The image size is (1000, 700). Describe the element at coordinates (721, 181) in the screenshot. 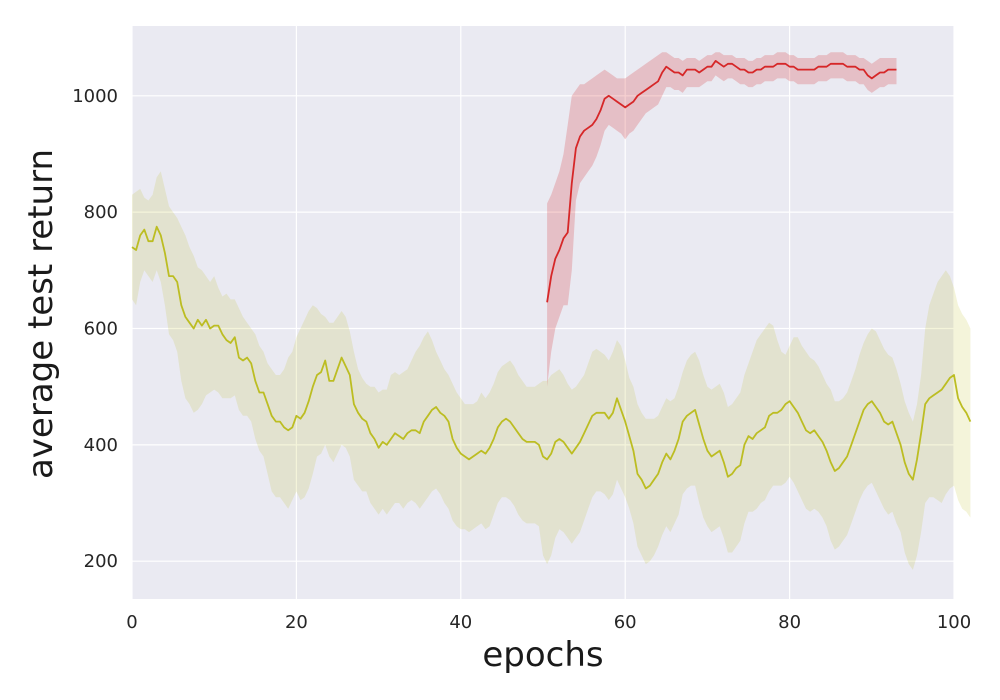

I see `series-1-line` at that location.